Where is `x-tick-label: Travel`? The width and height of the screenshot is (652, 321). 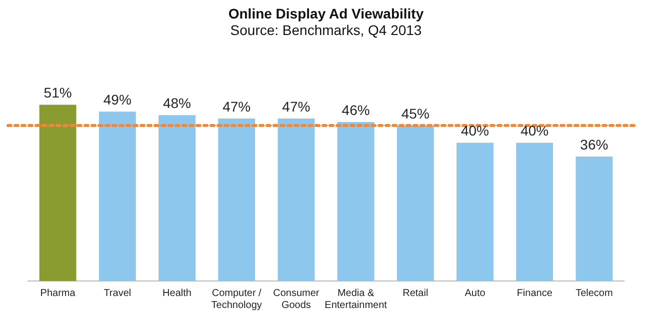 x-tick-label: Travel is located at coordinates (118, 293).